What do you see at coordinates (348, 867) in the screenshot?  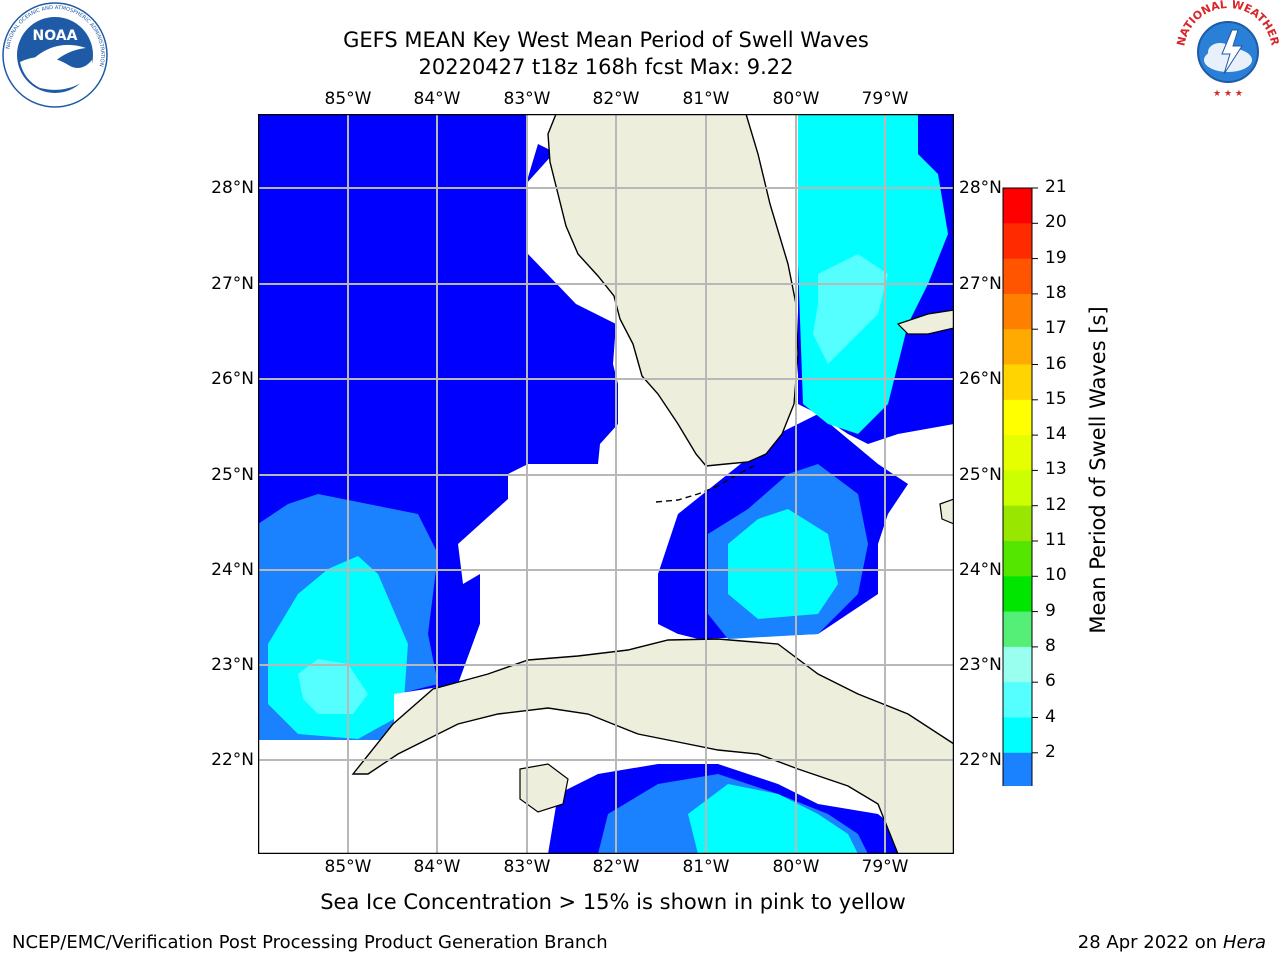 I see `lon-label-bottom: 85°W` at bounding box center [348, 867].